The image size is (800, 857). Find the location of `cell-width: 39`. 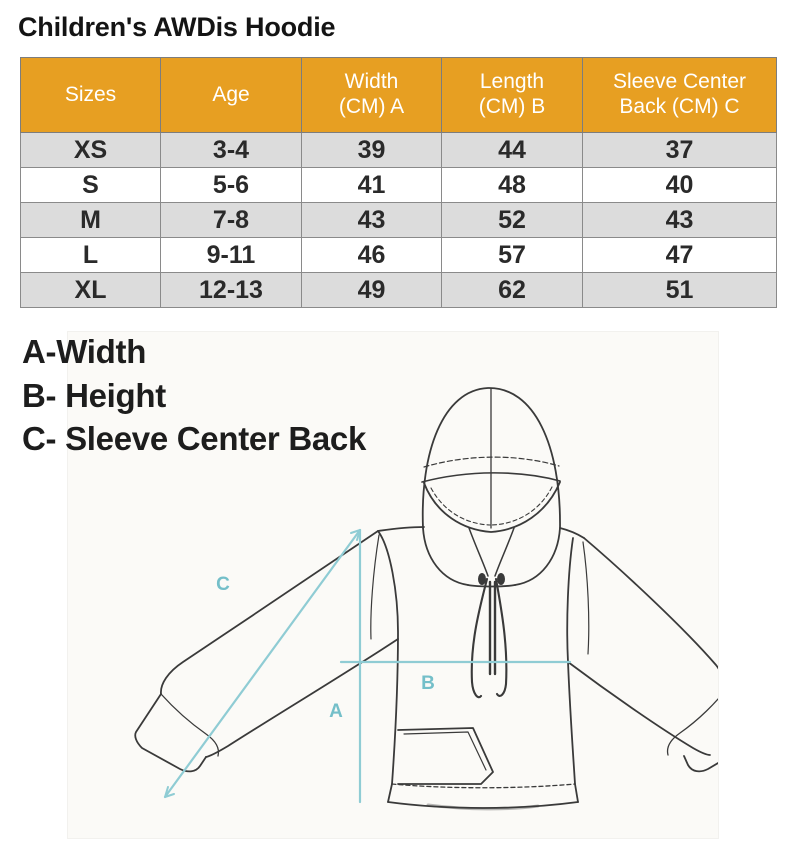

cell-width: 39 is located at coordinates (371, 150).